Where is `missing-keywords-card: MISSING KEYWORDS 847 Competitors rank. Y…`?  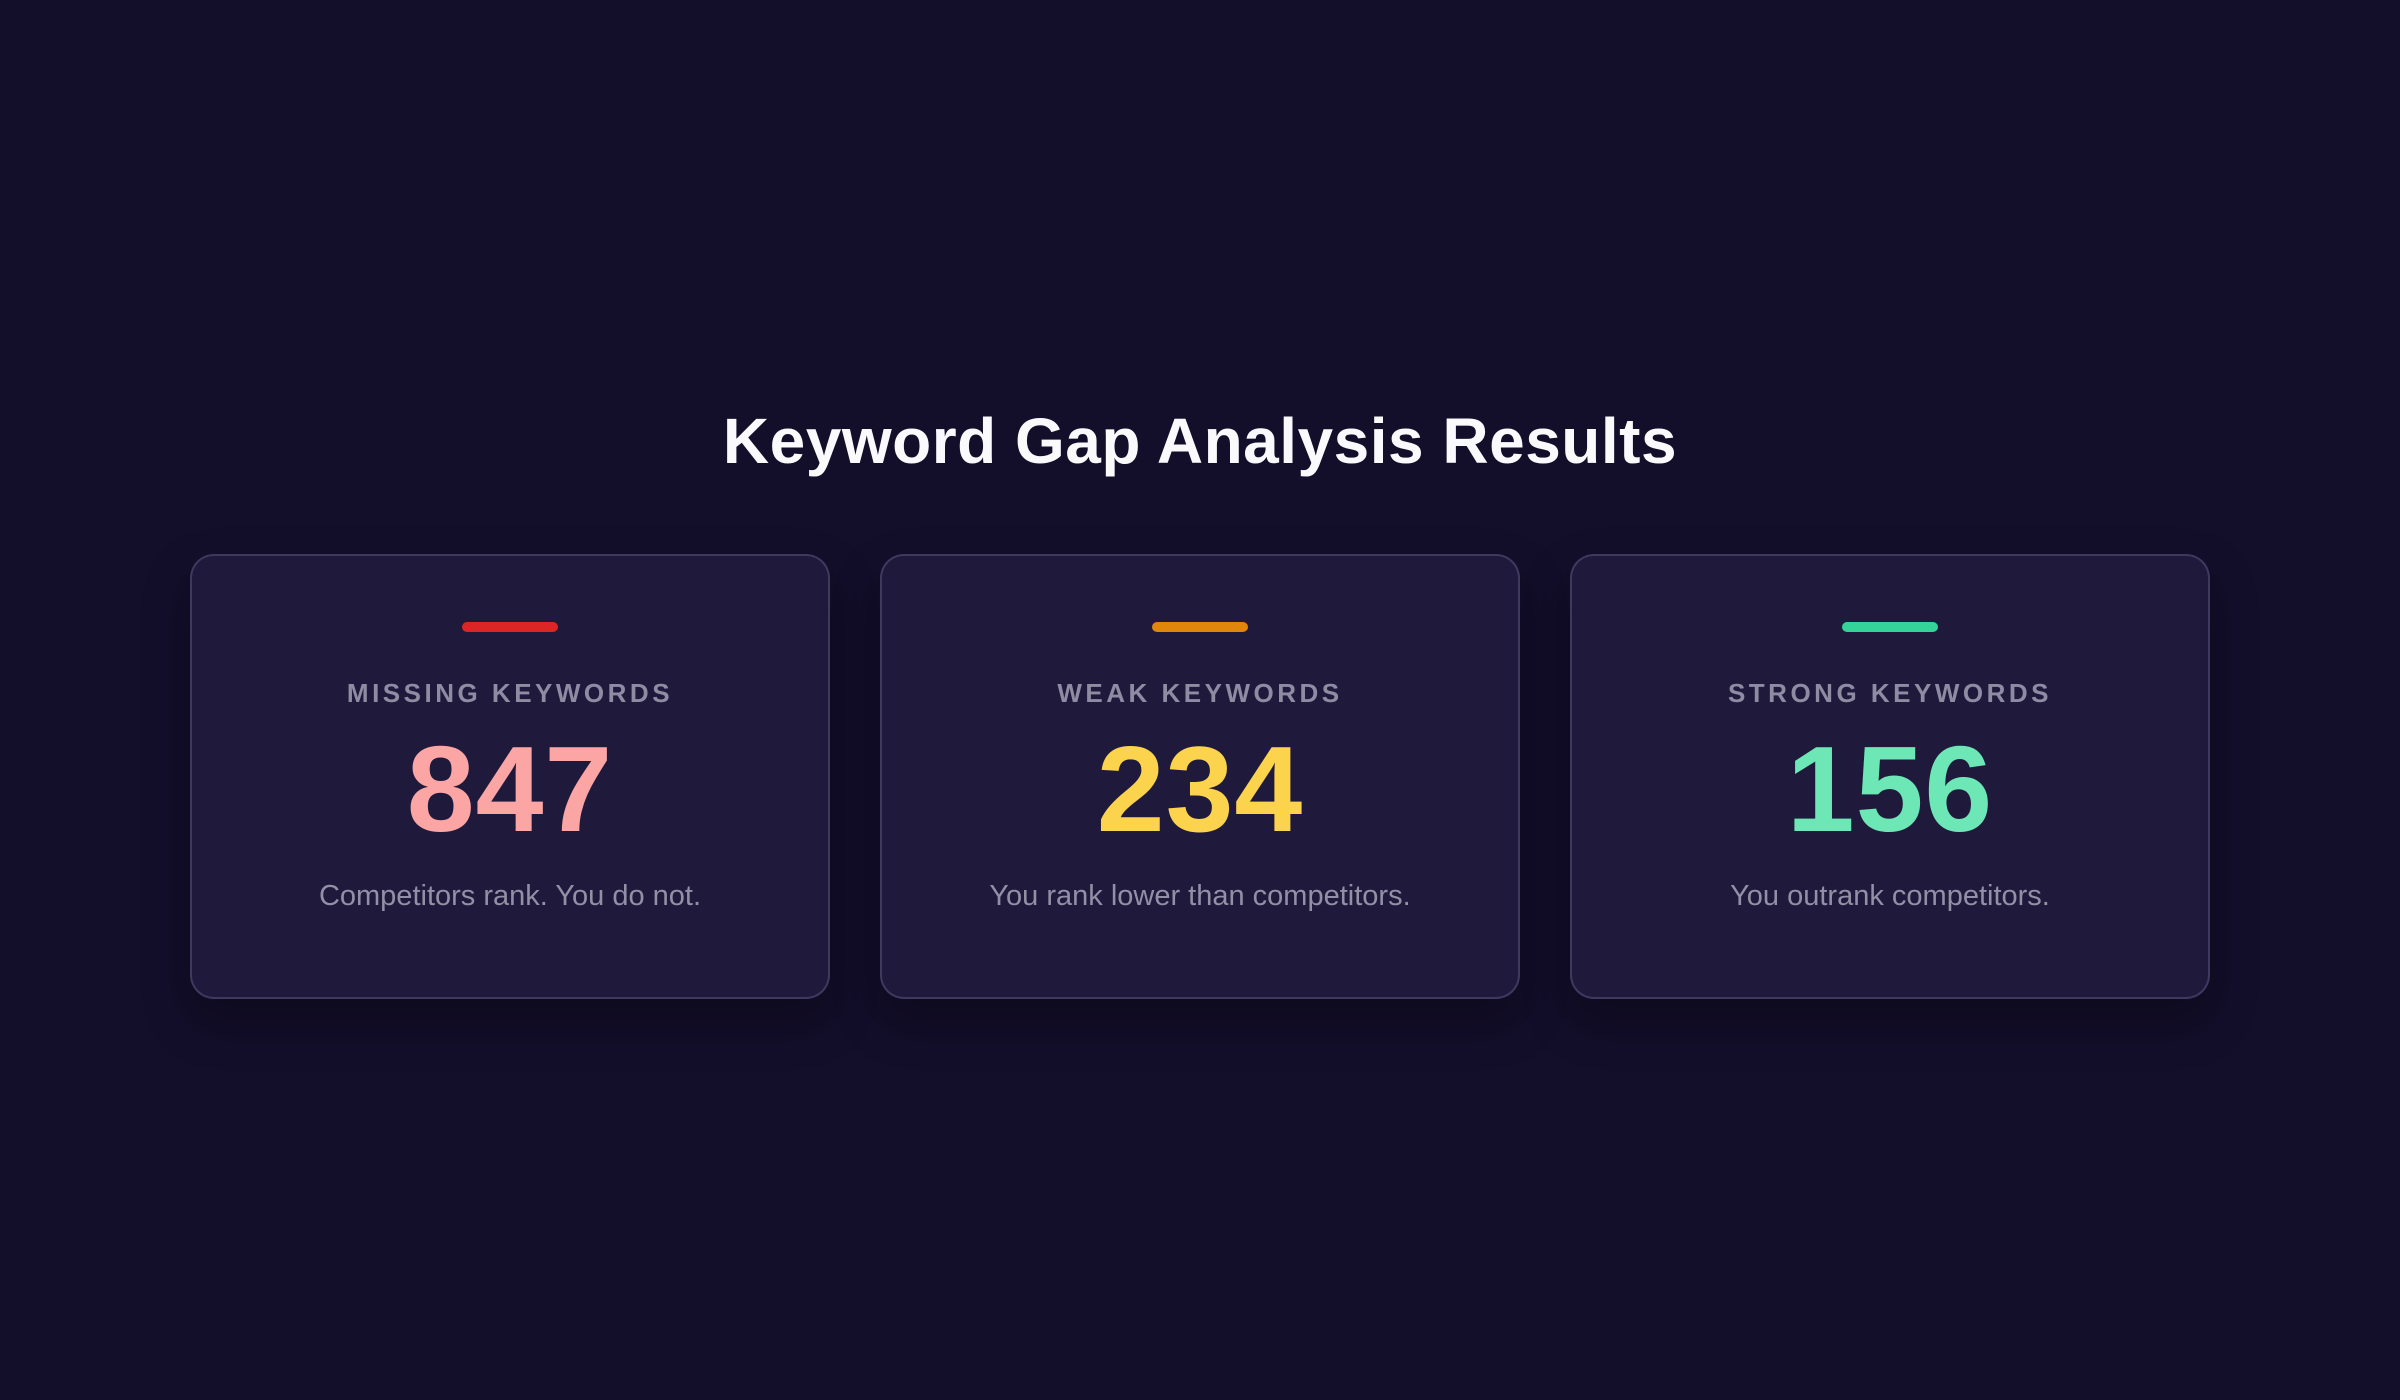 missing-keywords-card: MISSING KEYWORDS 847 Competitors rank. Y… is located at coordinates (510, 776).